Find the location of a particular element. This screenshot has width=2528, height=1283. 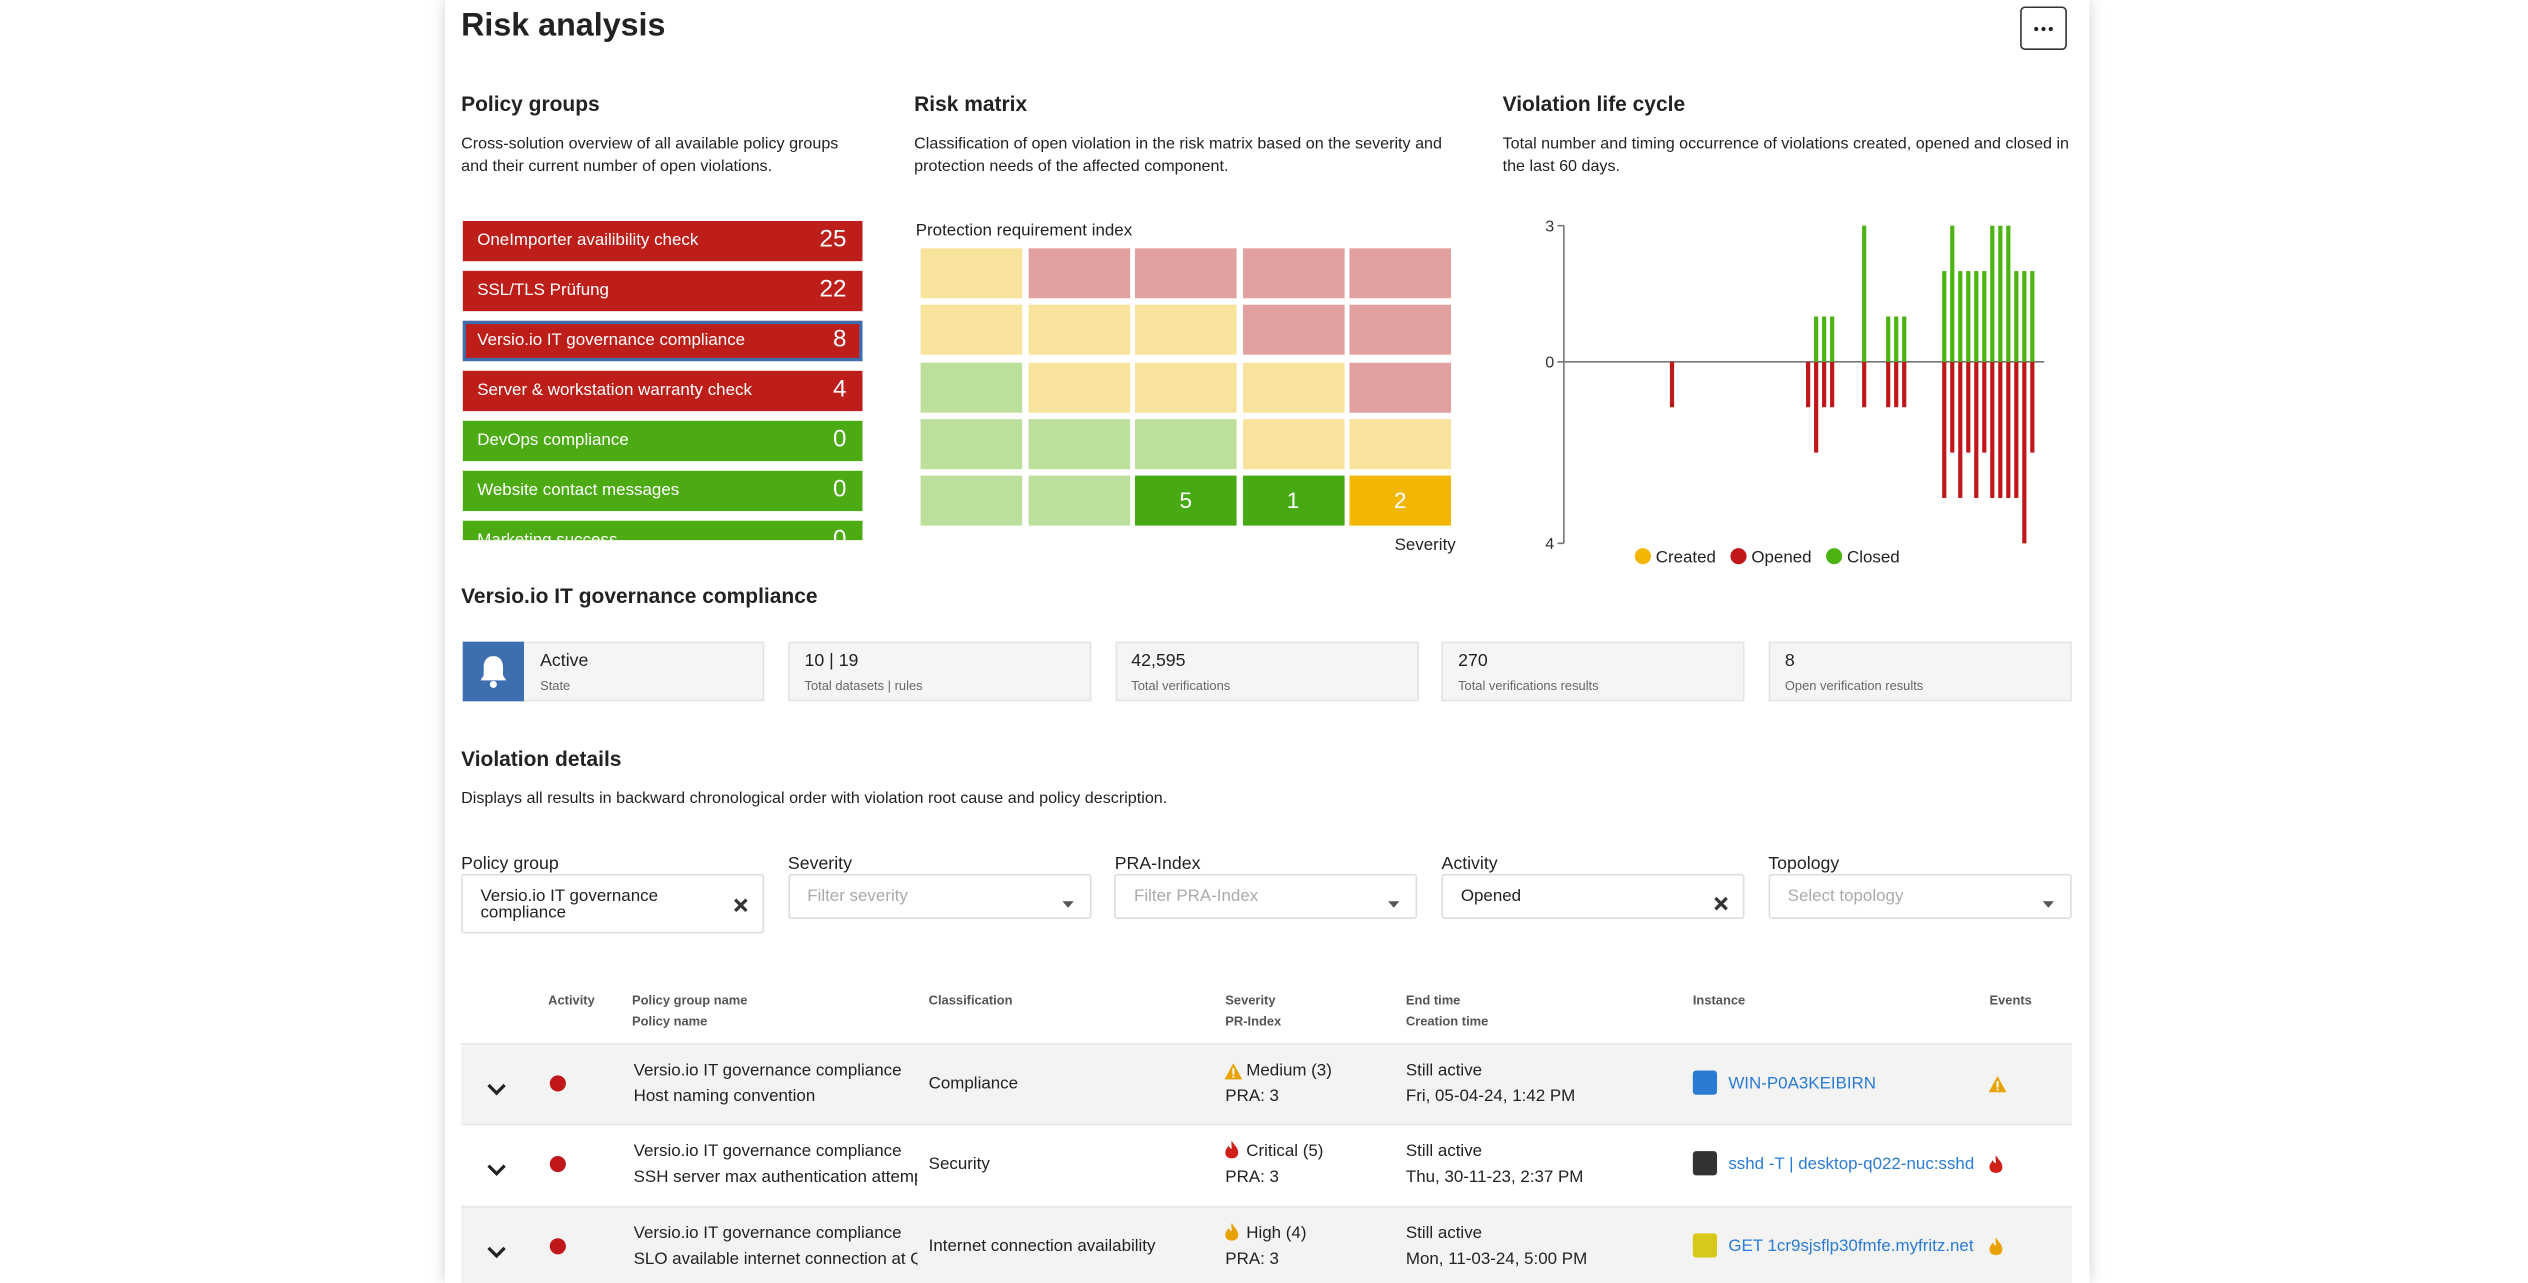

menu-icon is located at coordinates (2043, 29).